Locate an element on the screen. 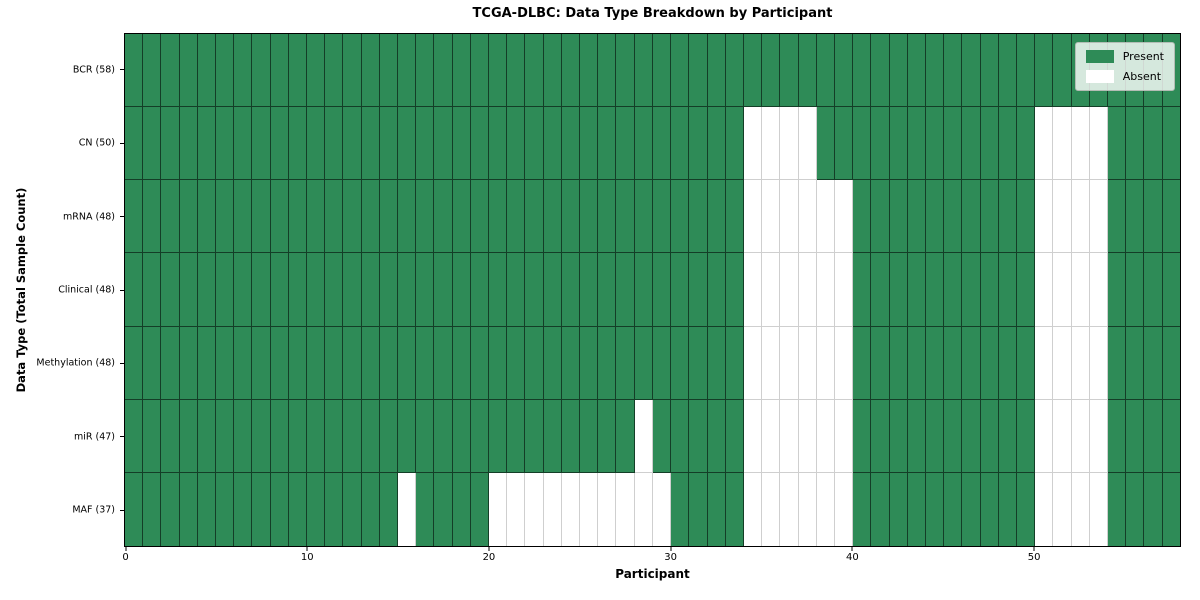 The height and width of the screenshot is (600, 1200). heatmap-row-clinical is located at coordinates (652, 290).